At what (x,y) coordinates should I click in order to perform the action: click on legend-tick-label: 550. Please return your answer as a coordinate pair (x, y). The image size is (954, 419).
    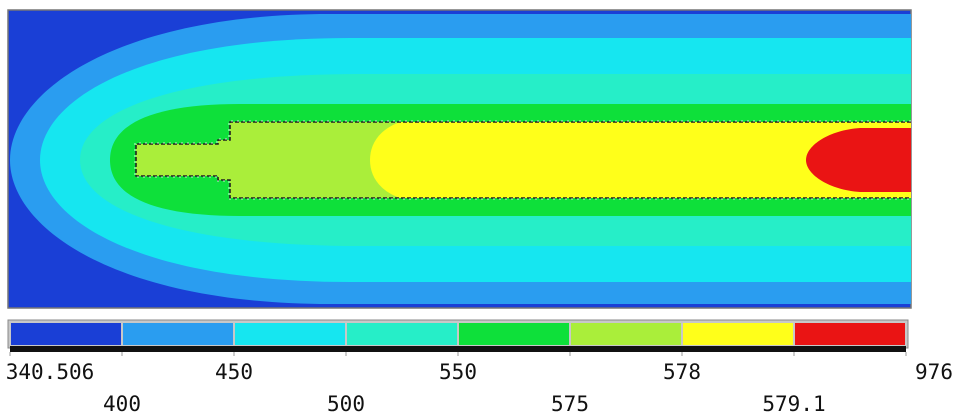
    Looking at the image, I should click on (458, 372).